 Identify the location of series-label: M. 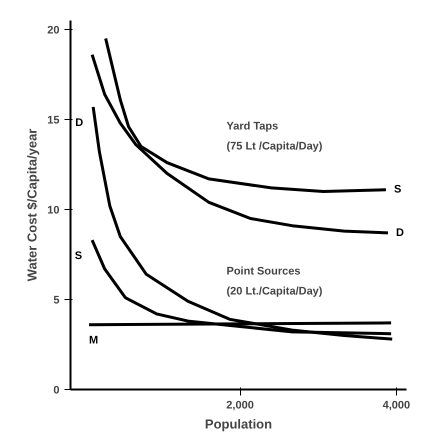
(93, 340).